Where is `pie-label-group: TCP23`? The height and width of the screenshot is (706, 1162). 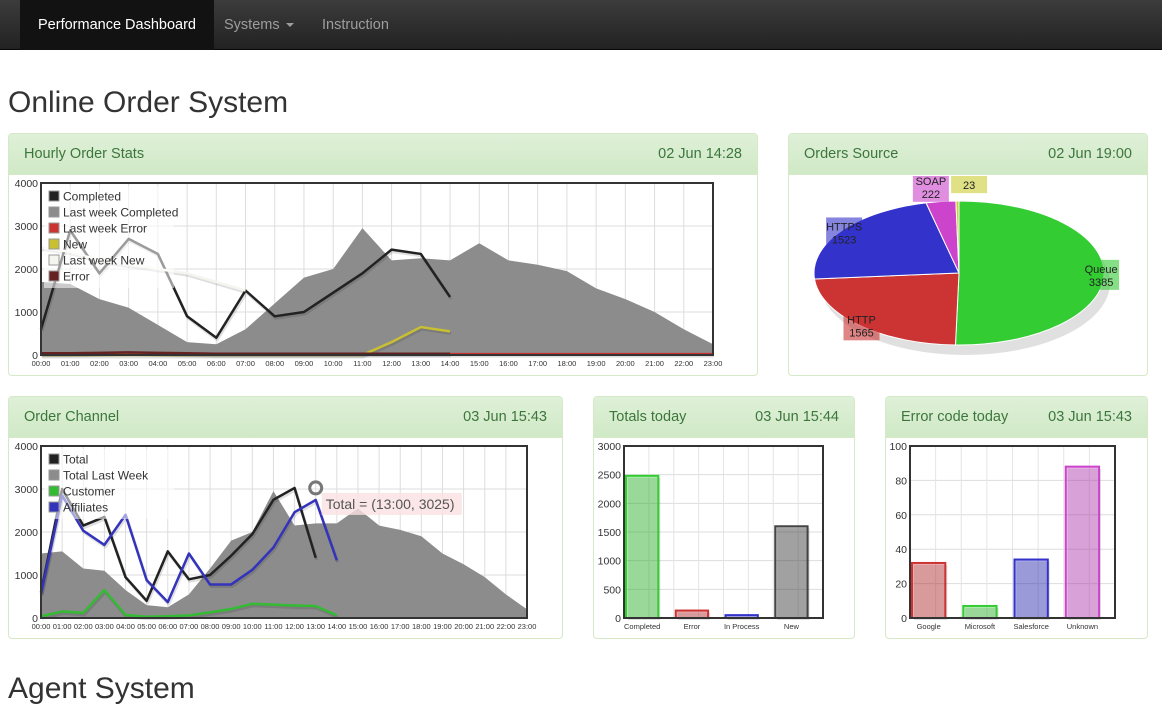 pie-label-group: TCP23 is located at coordinates (969, 185).